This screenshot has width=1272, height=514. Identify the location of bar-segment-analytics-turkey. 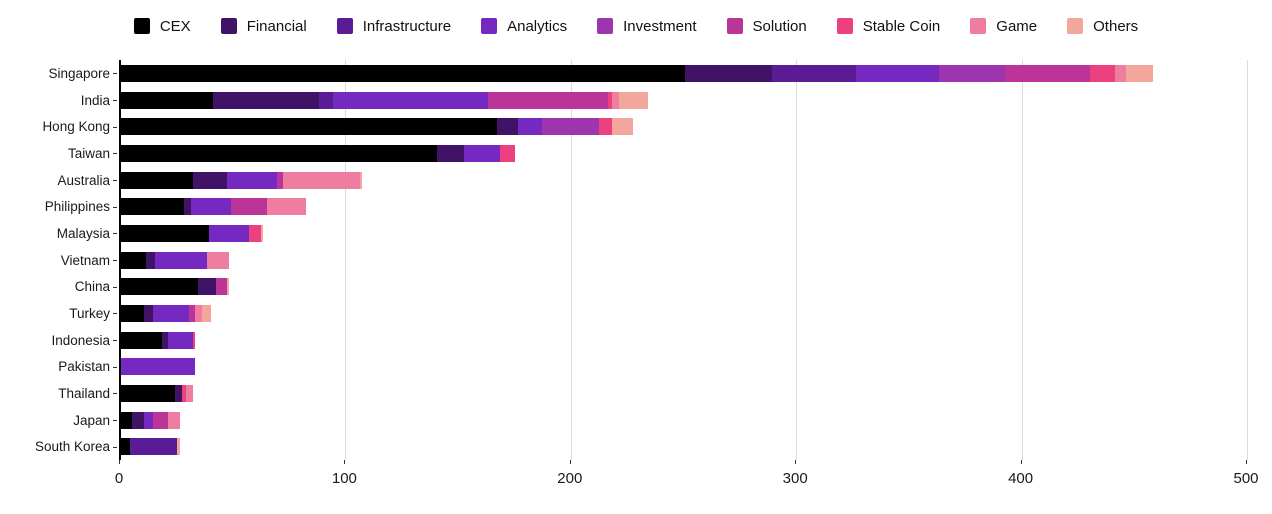
(170, 313).